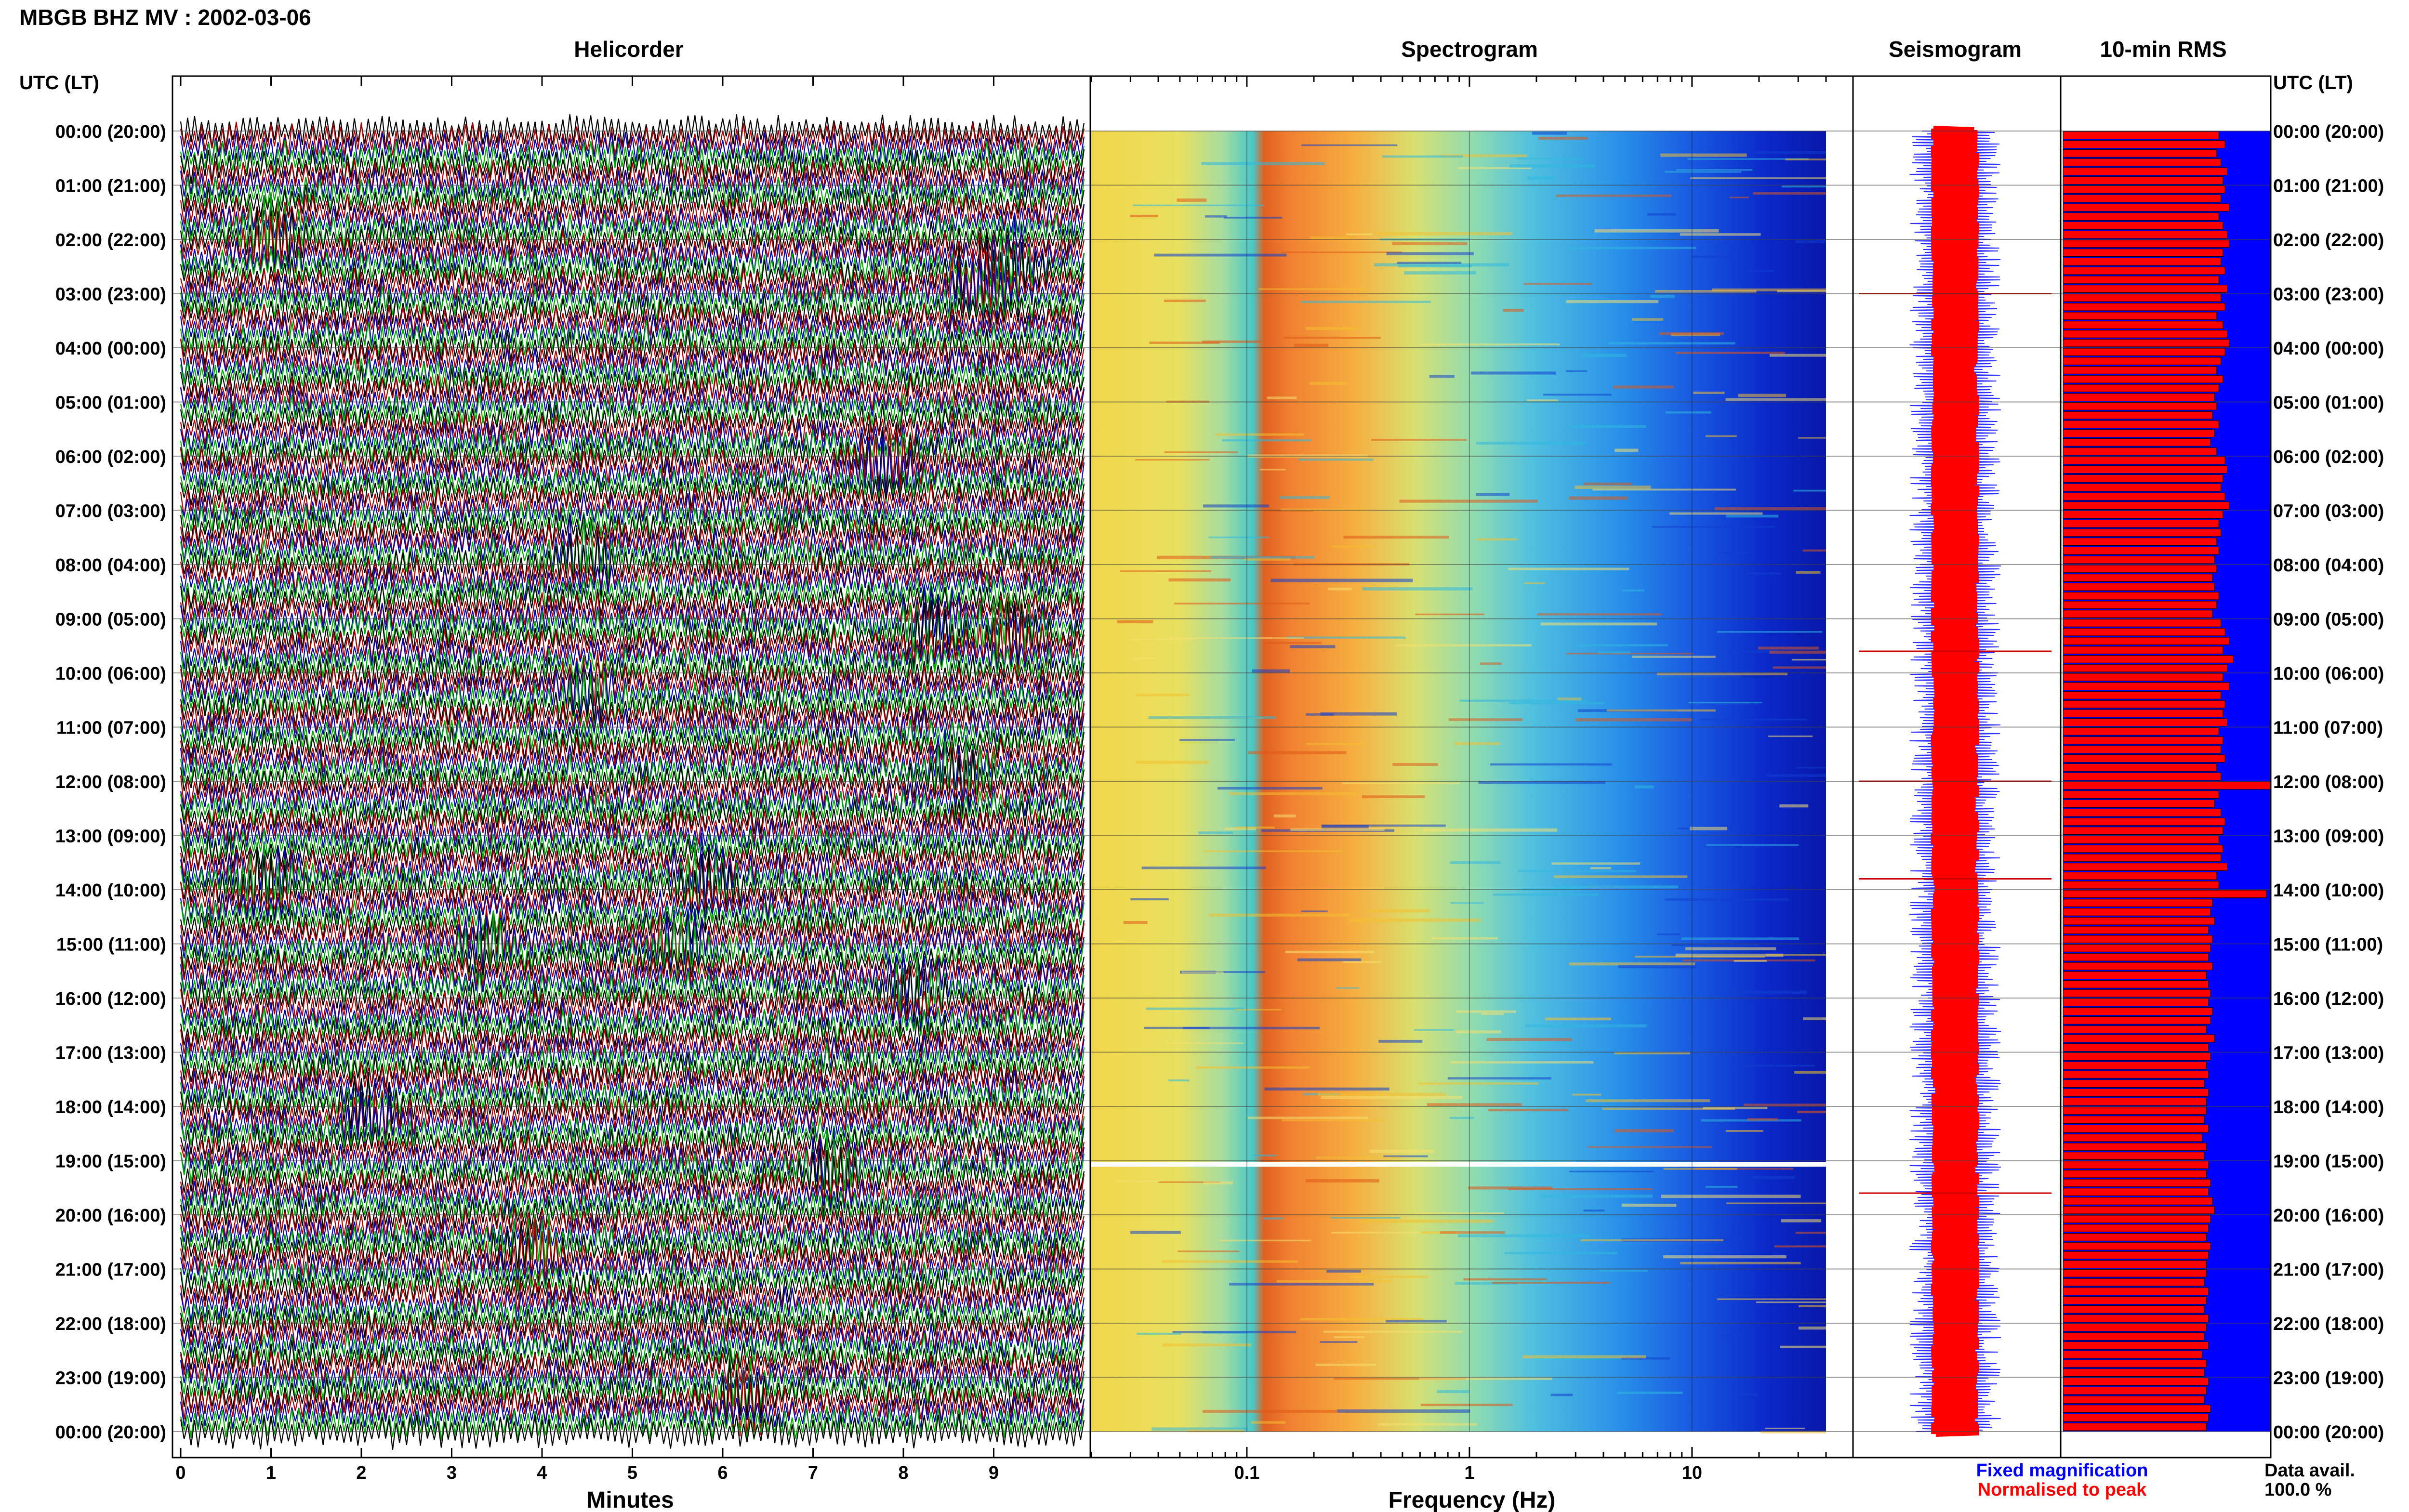 The width and height of the screenshot is (2409, 1512). I want to click on hour-label-right: 15:00 (11:00), so click(2328, 945).